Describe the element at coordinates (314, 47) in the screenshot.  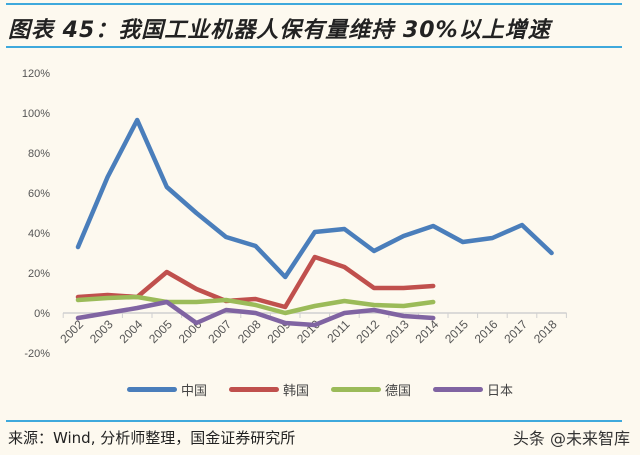
I see `title-rule` at that location.